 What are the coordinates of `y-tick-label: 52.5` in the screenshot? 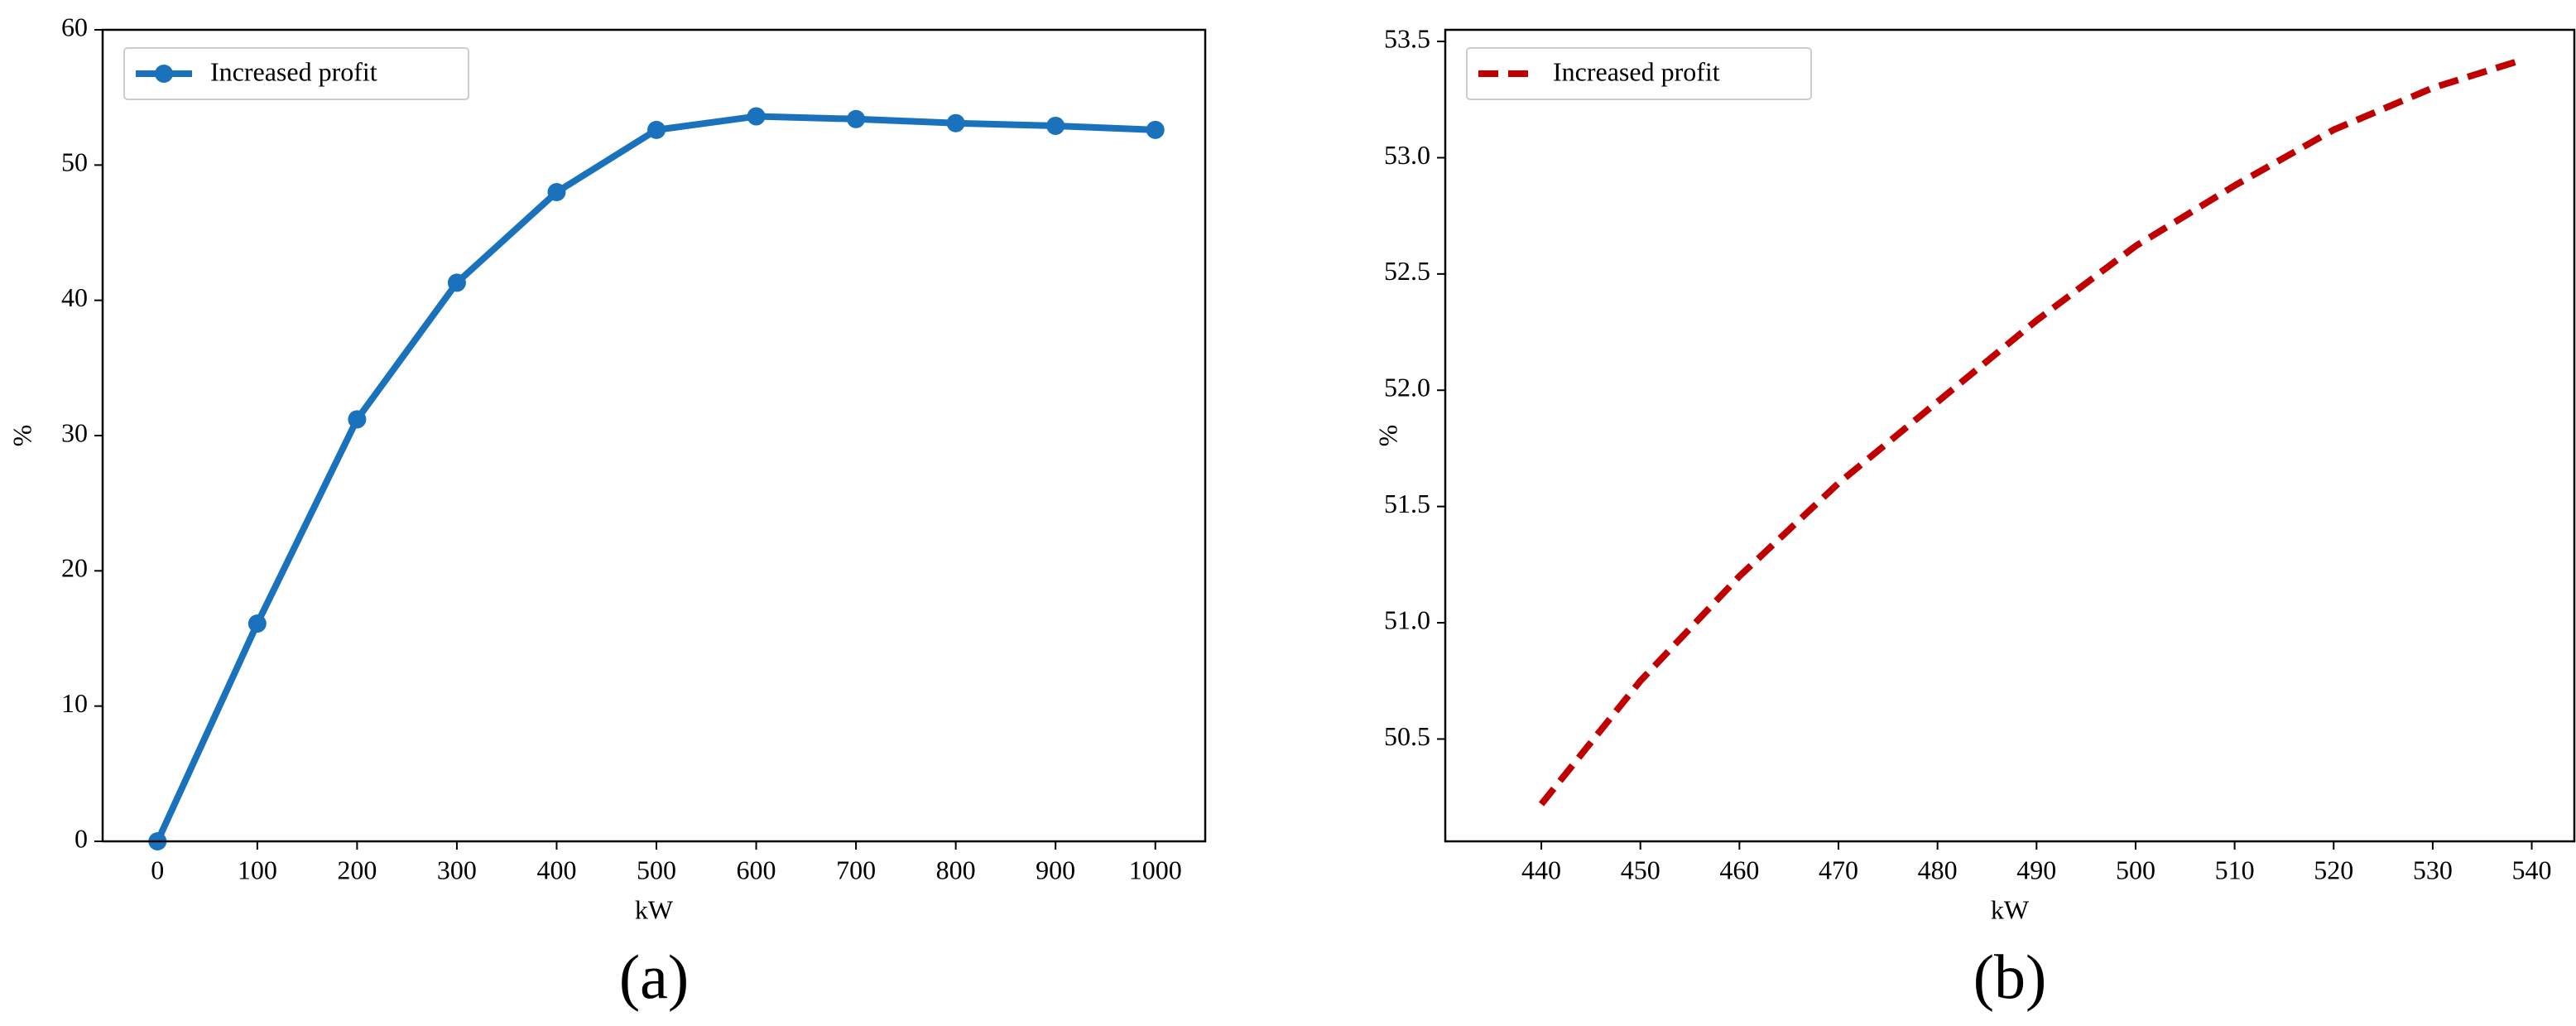 It's located at (1407, 271).